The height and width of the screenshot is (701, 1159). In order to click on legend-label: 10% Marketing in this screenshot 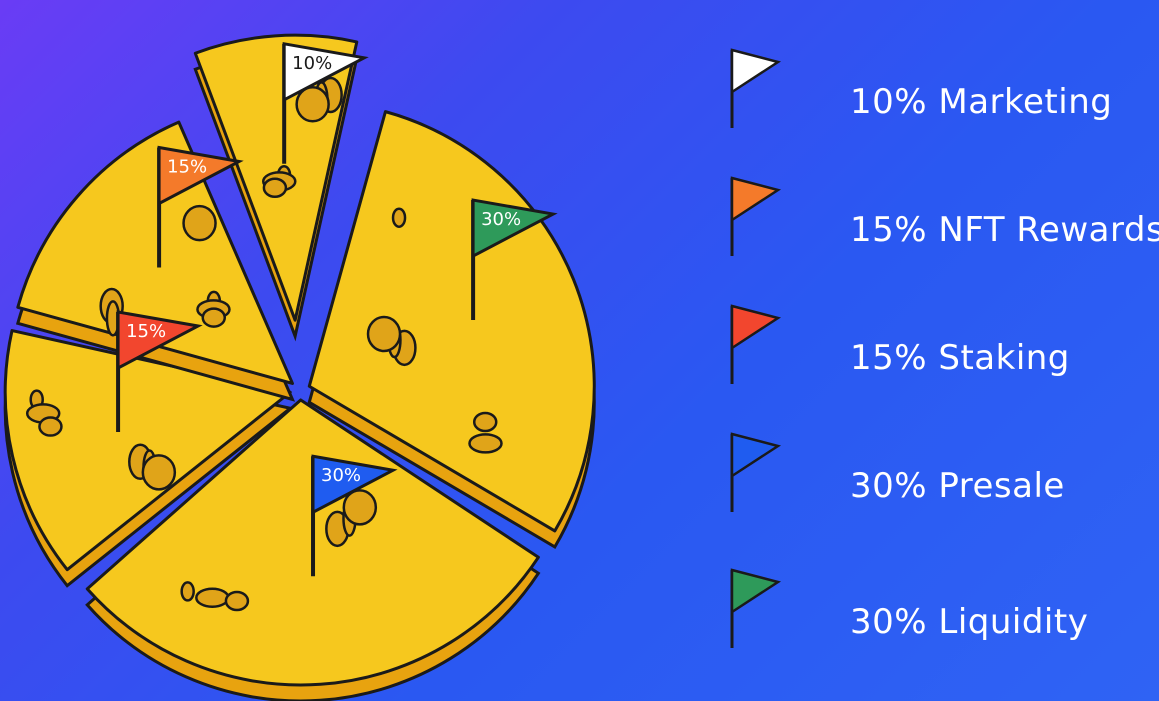, I will do `click(981, 102)`.